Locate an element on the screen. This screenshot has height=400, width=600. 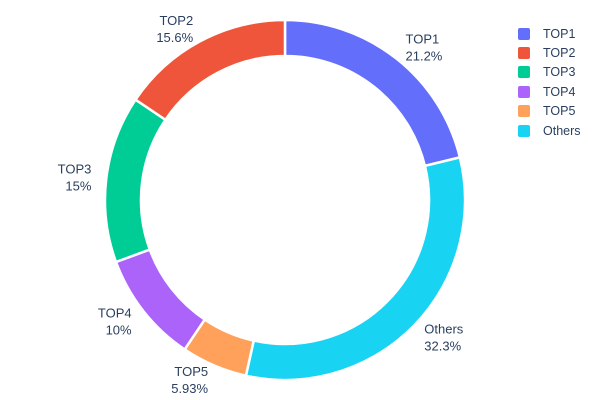
legend-label-top2: TOP2 is located at coordinates (559, 53).